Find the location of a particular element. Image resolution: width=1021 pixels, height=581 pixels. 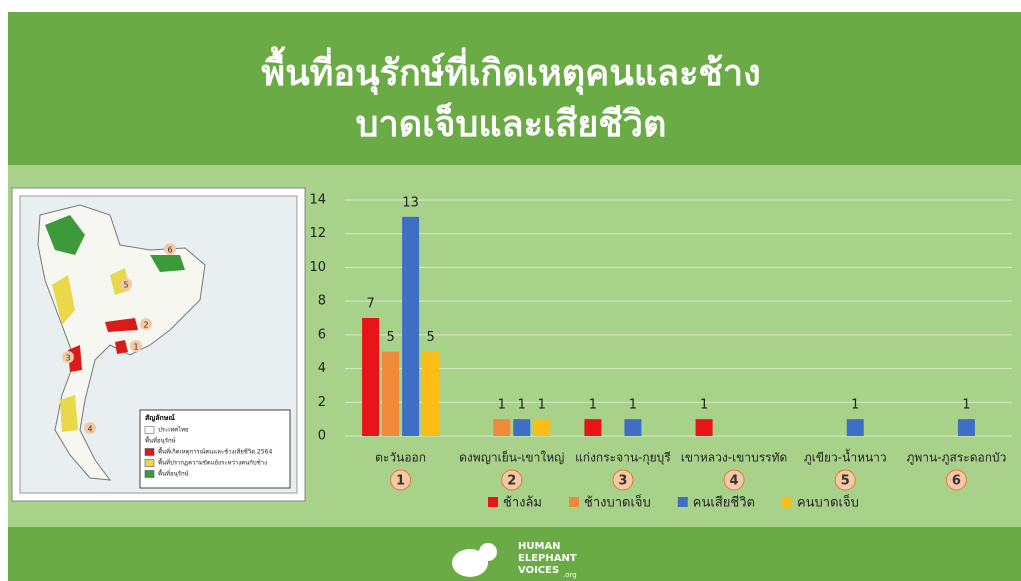

map-marker-label: 4 is located at coordinates (89, 429).